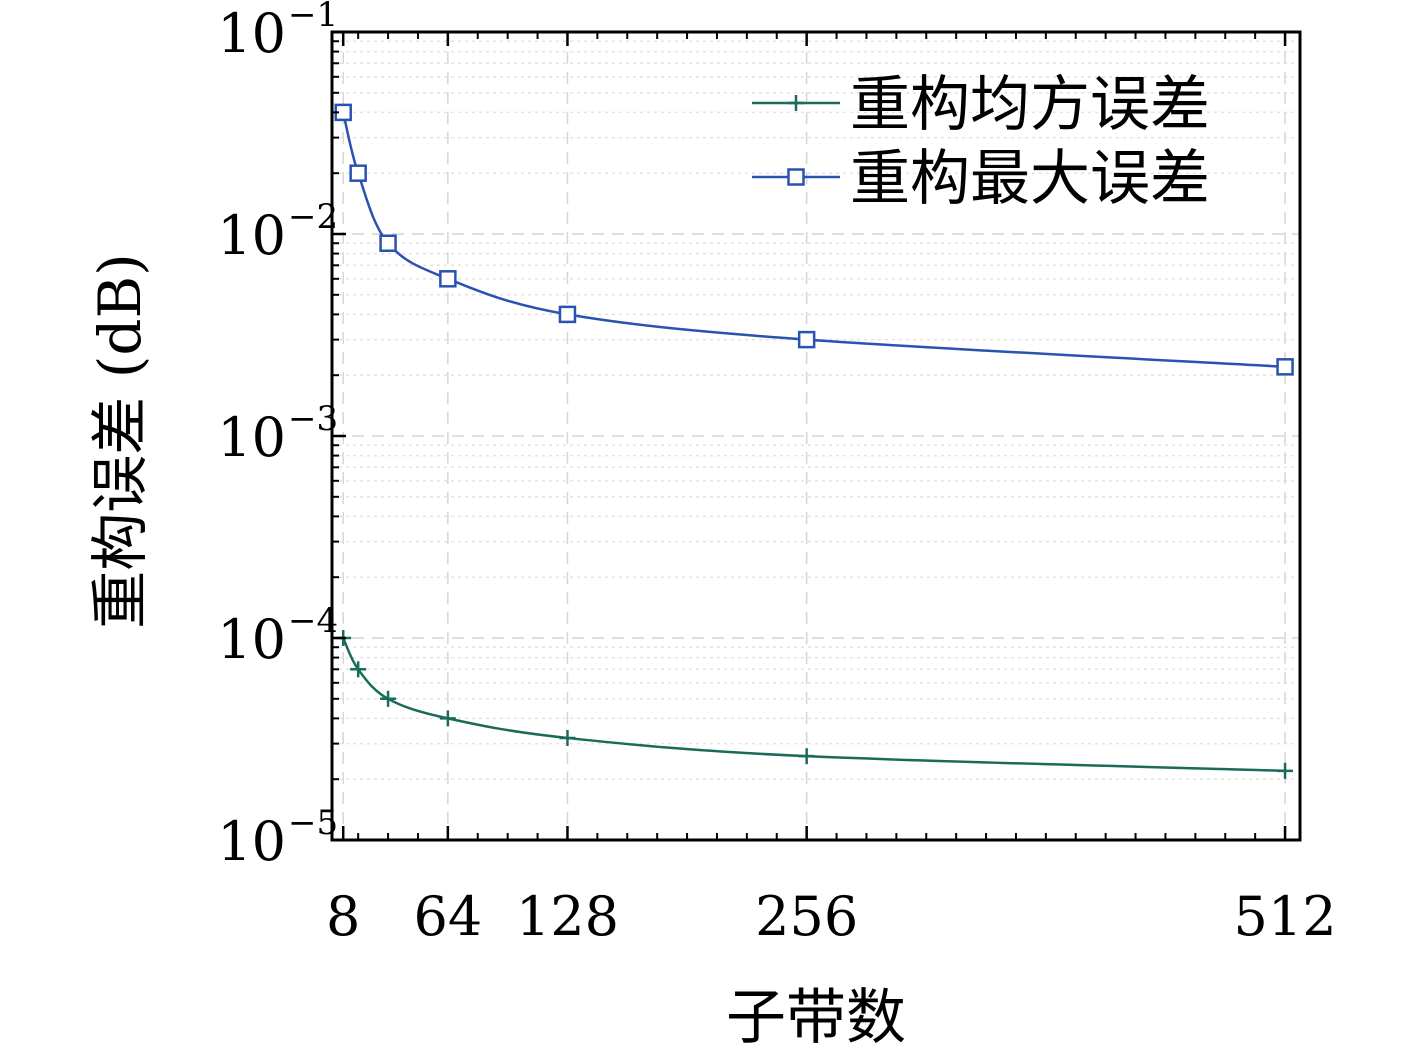  I want to click on y-tick-exponent: −5, so click(313, 823).